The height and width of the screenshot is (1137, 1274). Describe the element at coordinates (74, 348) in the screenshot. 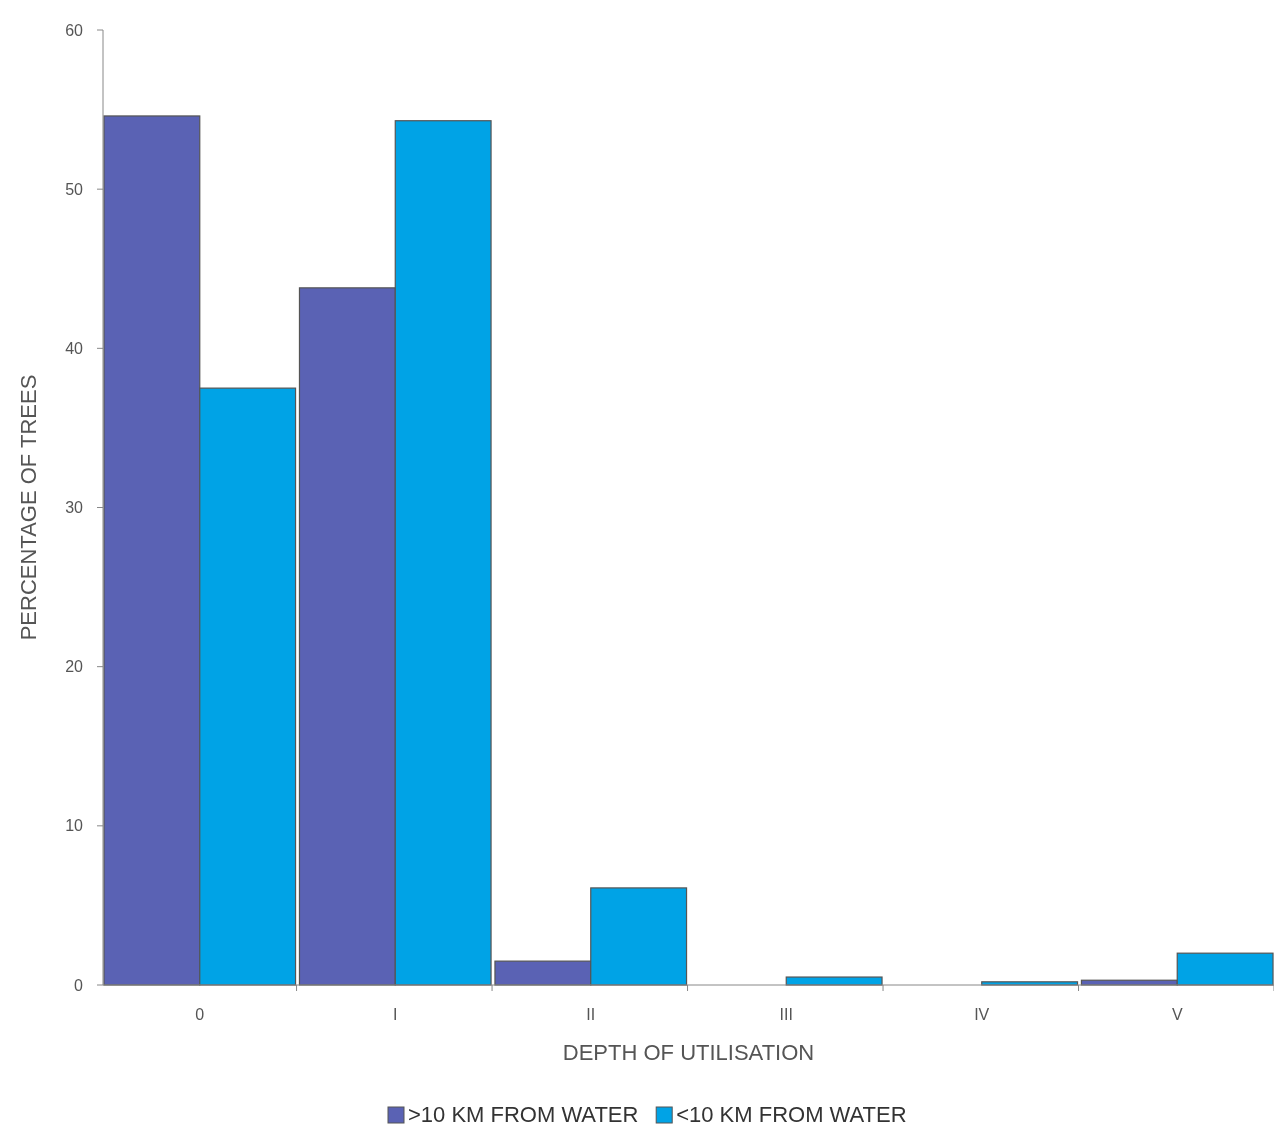

I see `y-tick-label: 40` at that location.